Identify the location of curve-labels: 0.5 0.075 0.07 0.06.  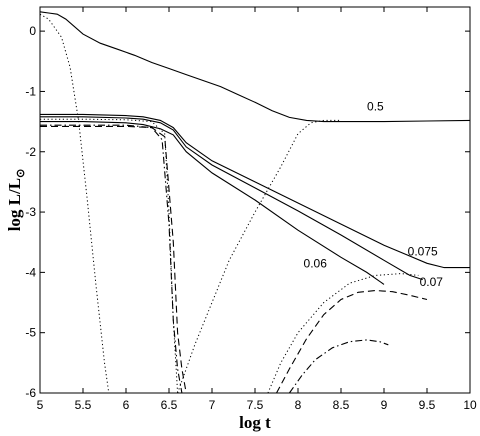
(374, 195).